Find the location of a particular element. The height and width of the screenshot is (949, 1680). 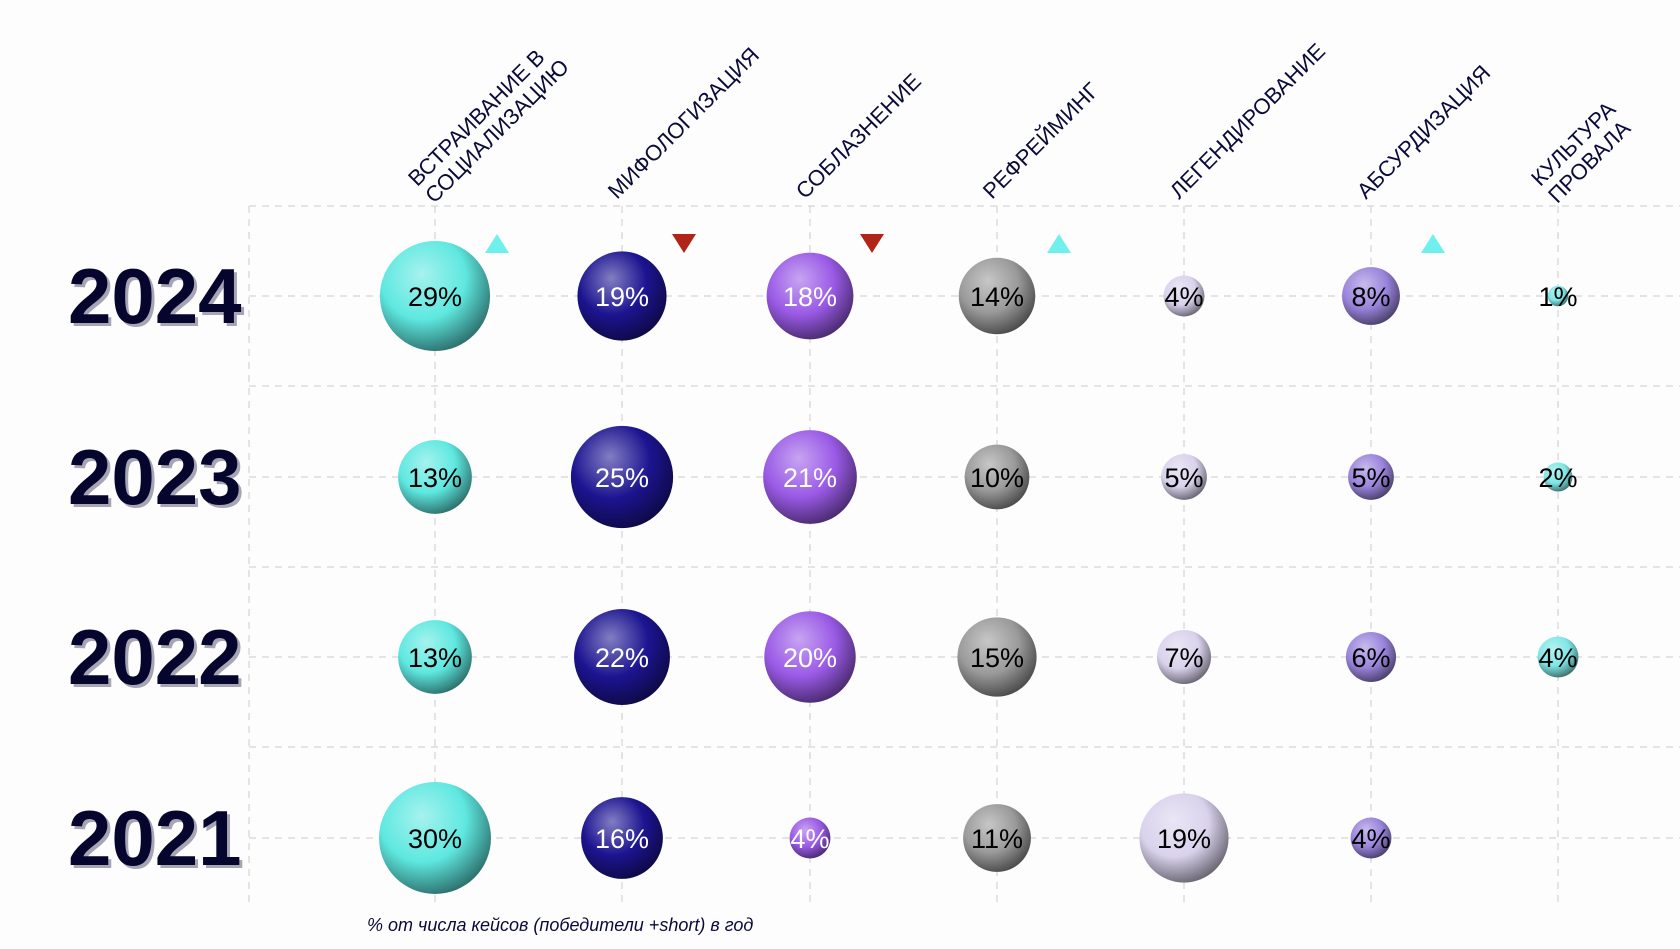

column-label-line: АБСУРДИЗАЦИЯ is located at coordinates (1423, 131).